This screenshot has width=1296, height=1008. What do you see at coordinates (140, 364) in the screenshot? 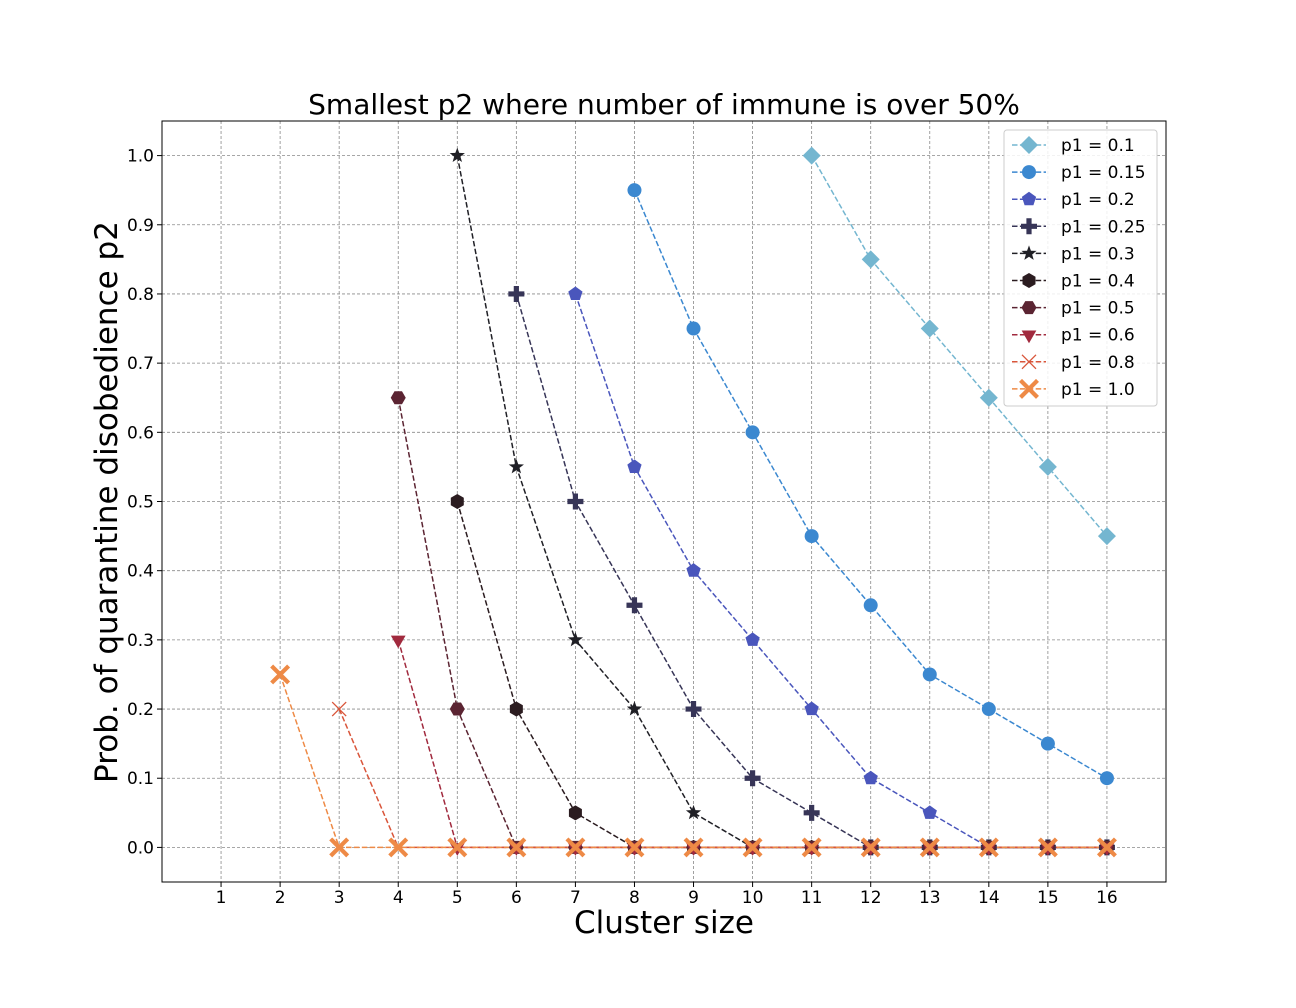
I see `y-tick-label: 0.7` at bounding box center [140, 364].